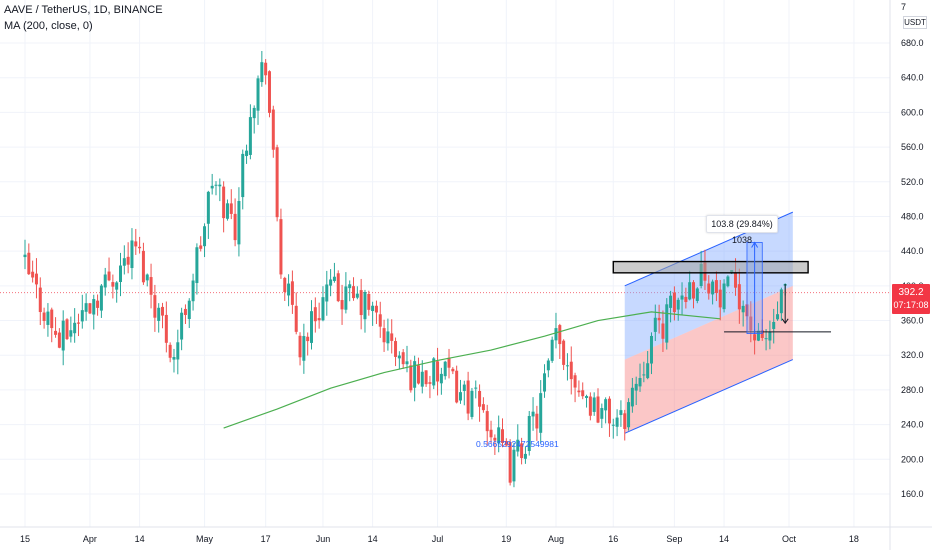 The width and height of the screenshot is (932, 555). Describe the element at coordinates (911, 299) in the screenshot. I see `last-price-badge: 392.2 07:17:08` at that location.